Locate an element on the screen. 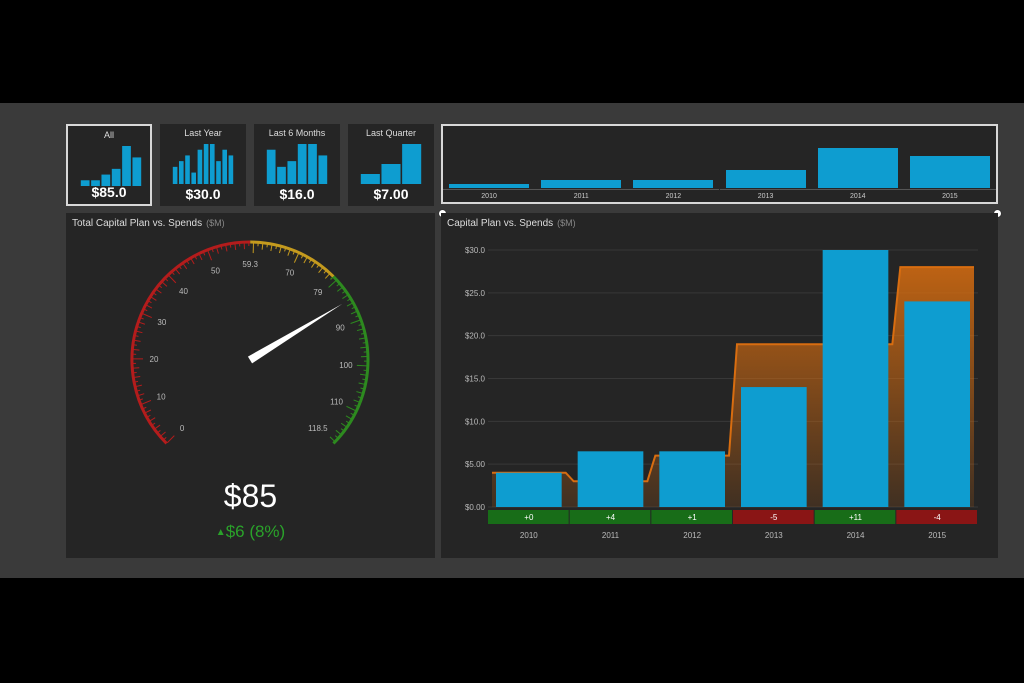 This screenshot has height=683, width=1024. tile-label: Last 6 Months is located at coordinates (297, 133).